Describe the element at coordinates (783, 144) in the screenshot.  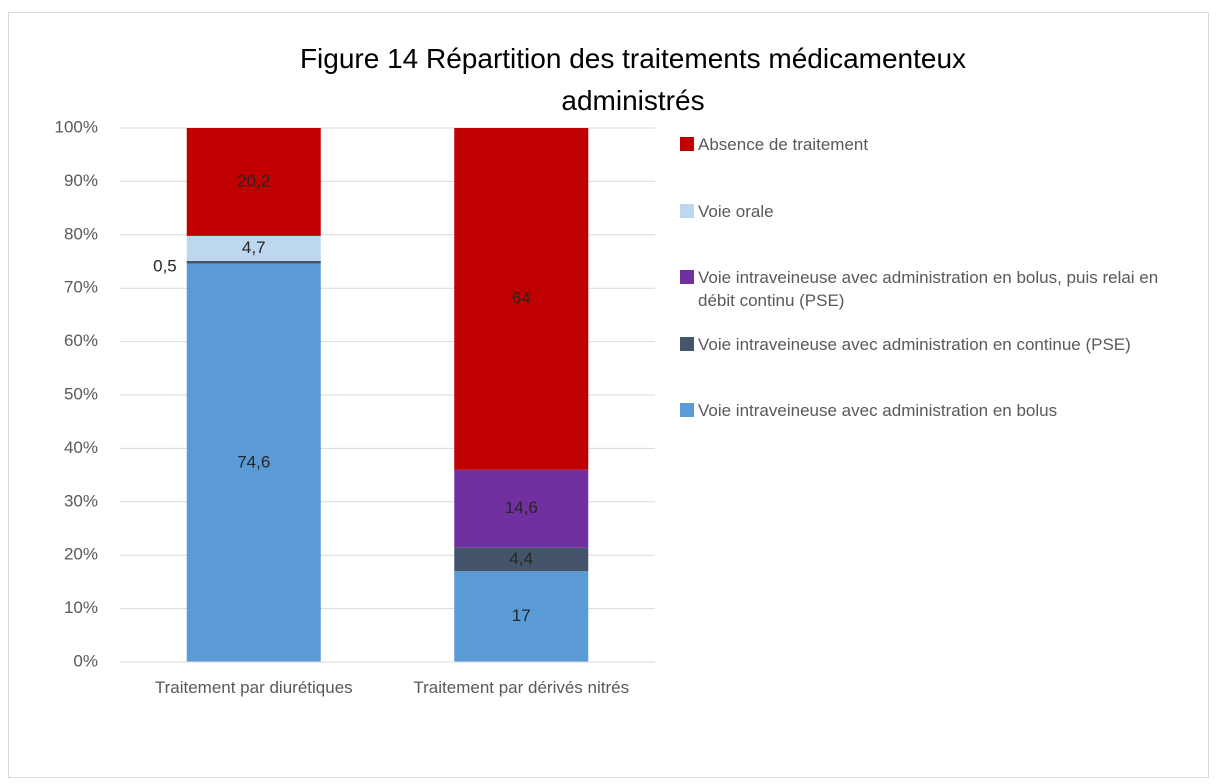
I see `legend-label: Absence de traitement` at that location.